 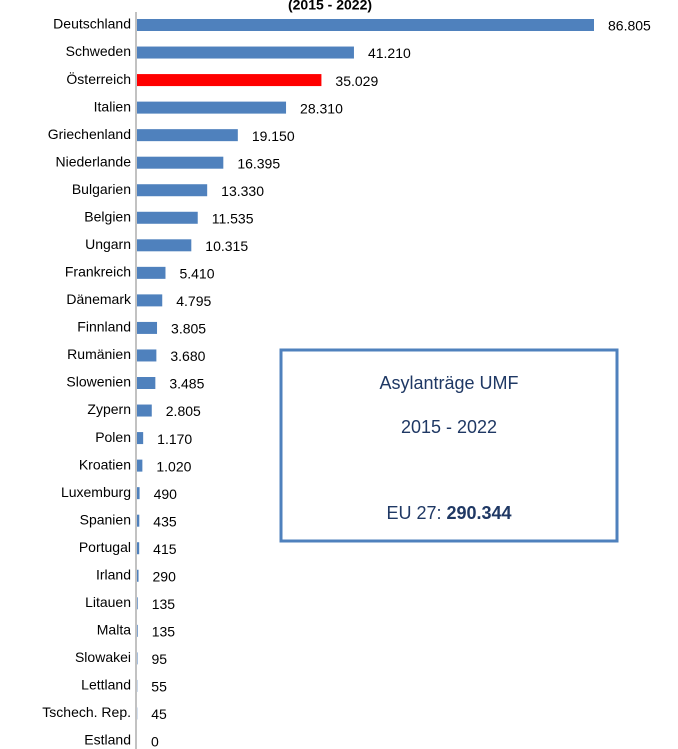 I want to click on value-label: 490, so click(x=166, y=494).